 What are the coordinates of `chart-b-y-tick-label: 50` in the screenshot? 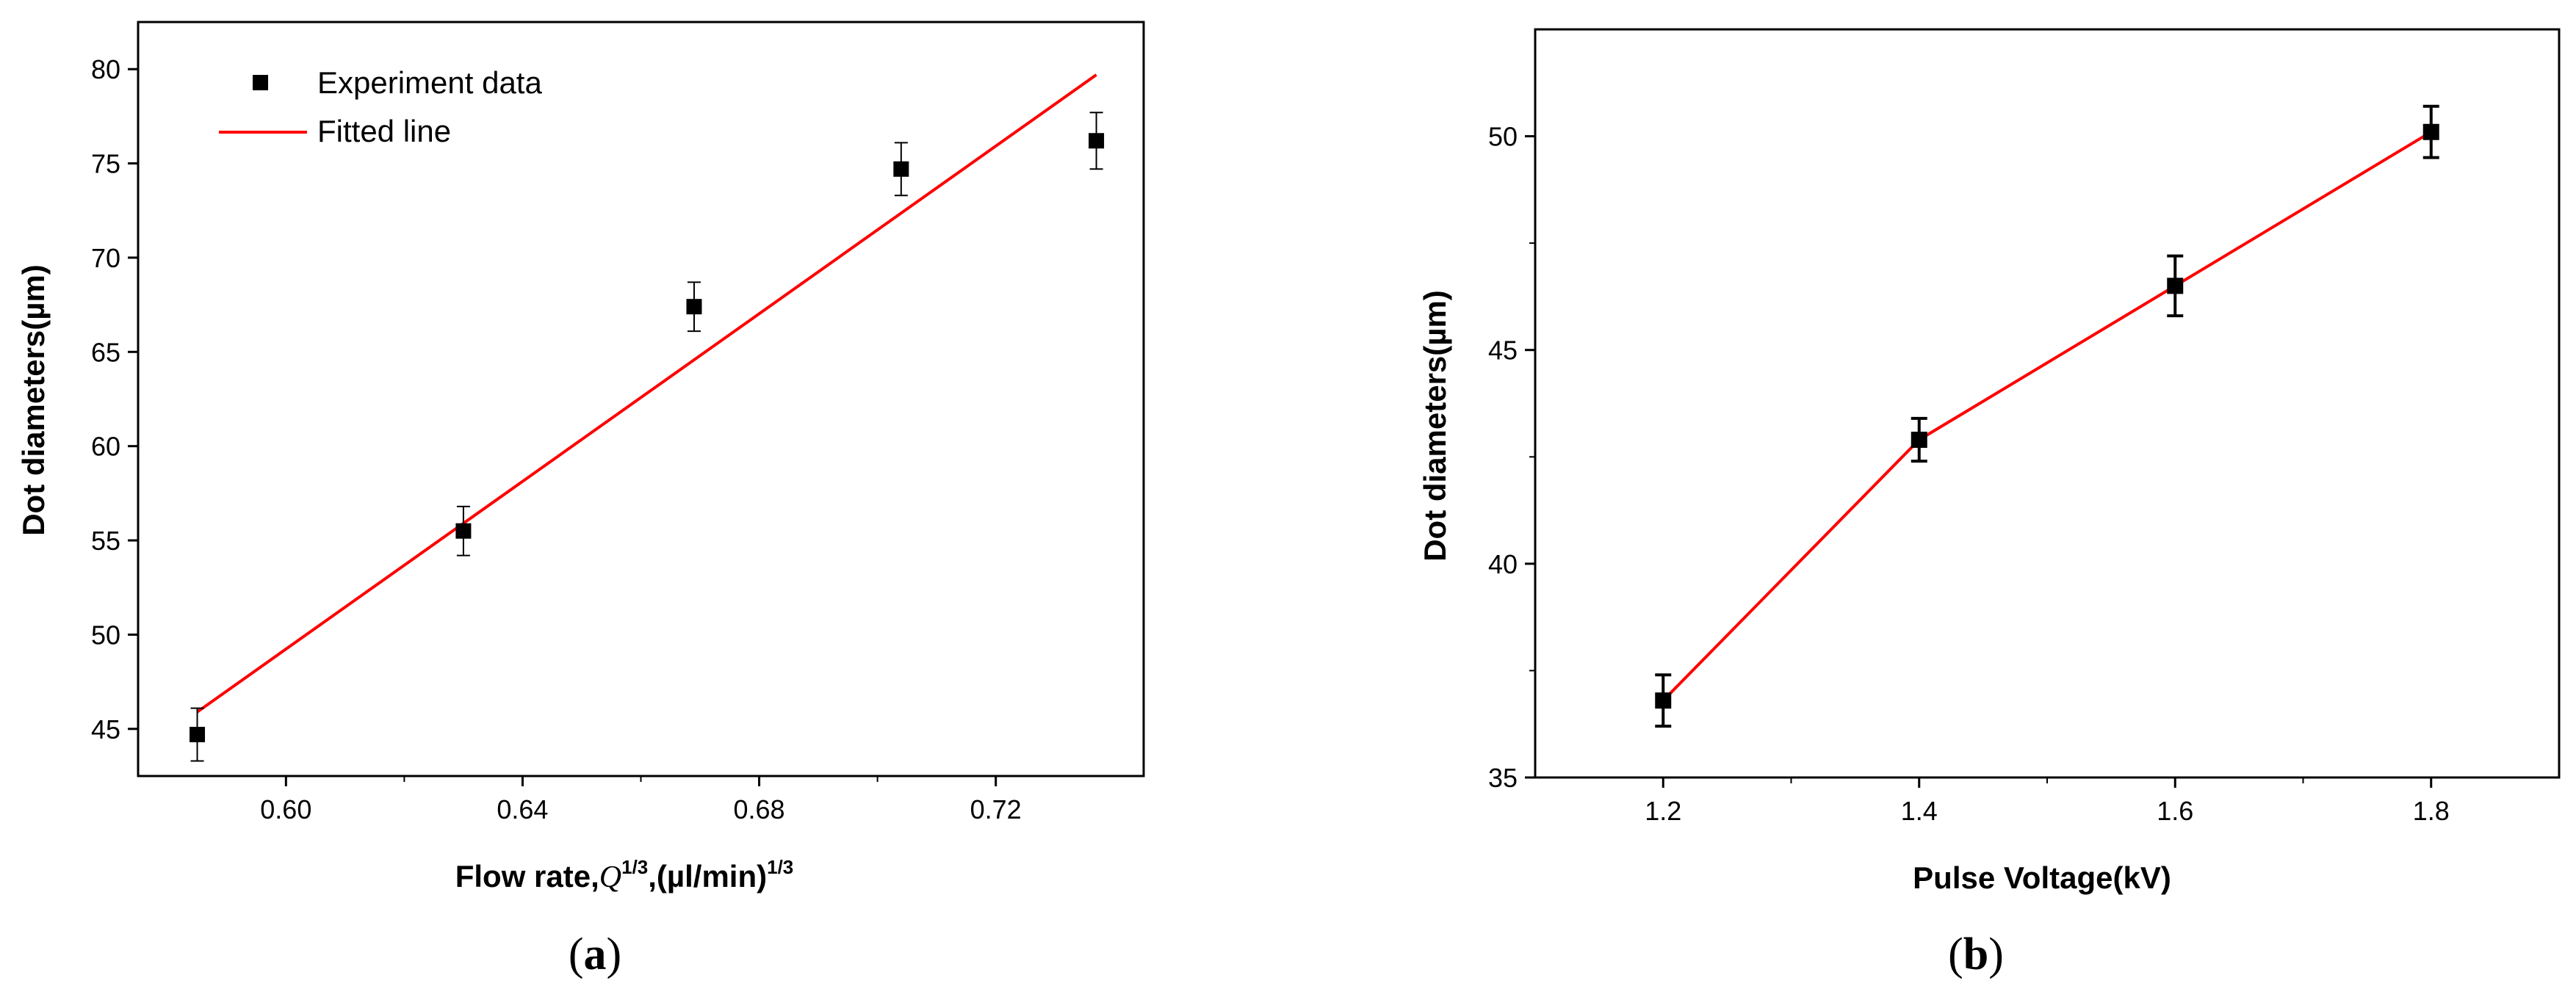 It's located at (1503, 137).